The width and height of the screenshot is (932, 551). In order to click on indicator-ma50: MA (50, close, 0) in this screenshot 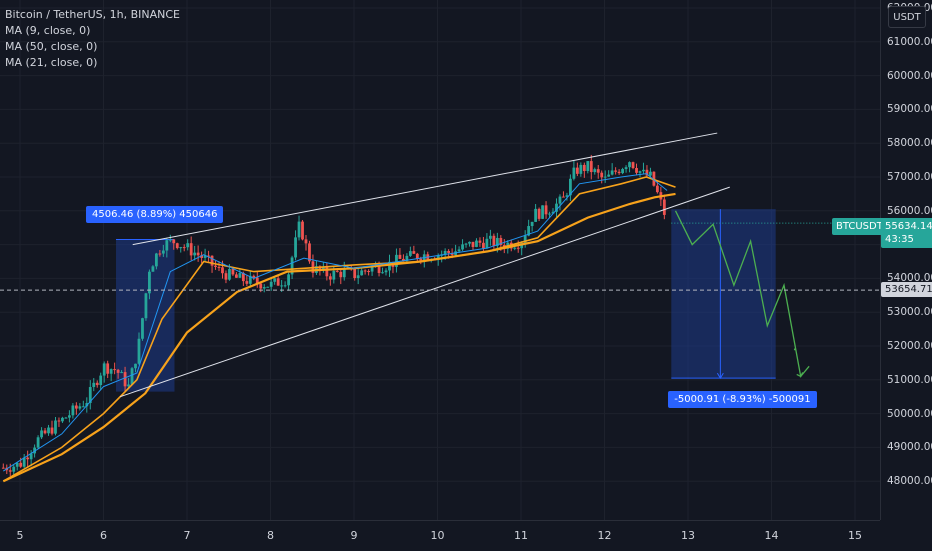, I will do `click(51, 46)`.